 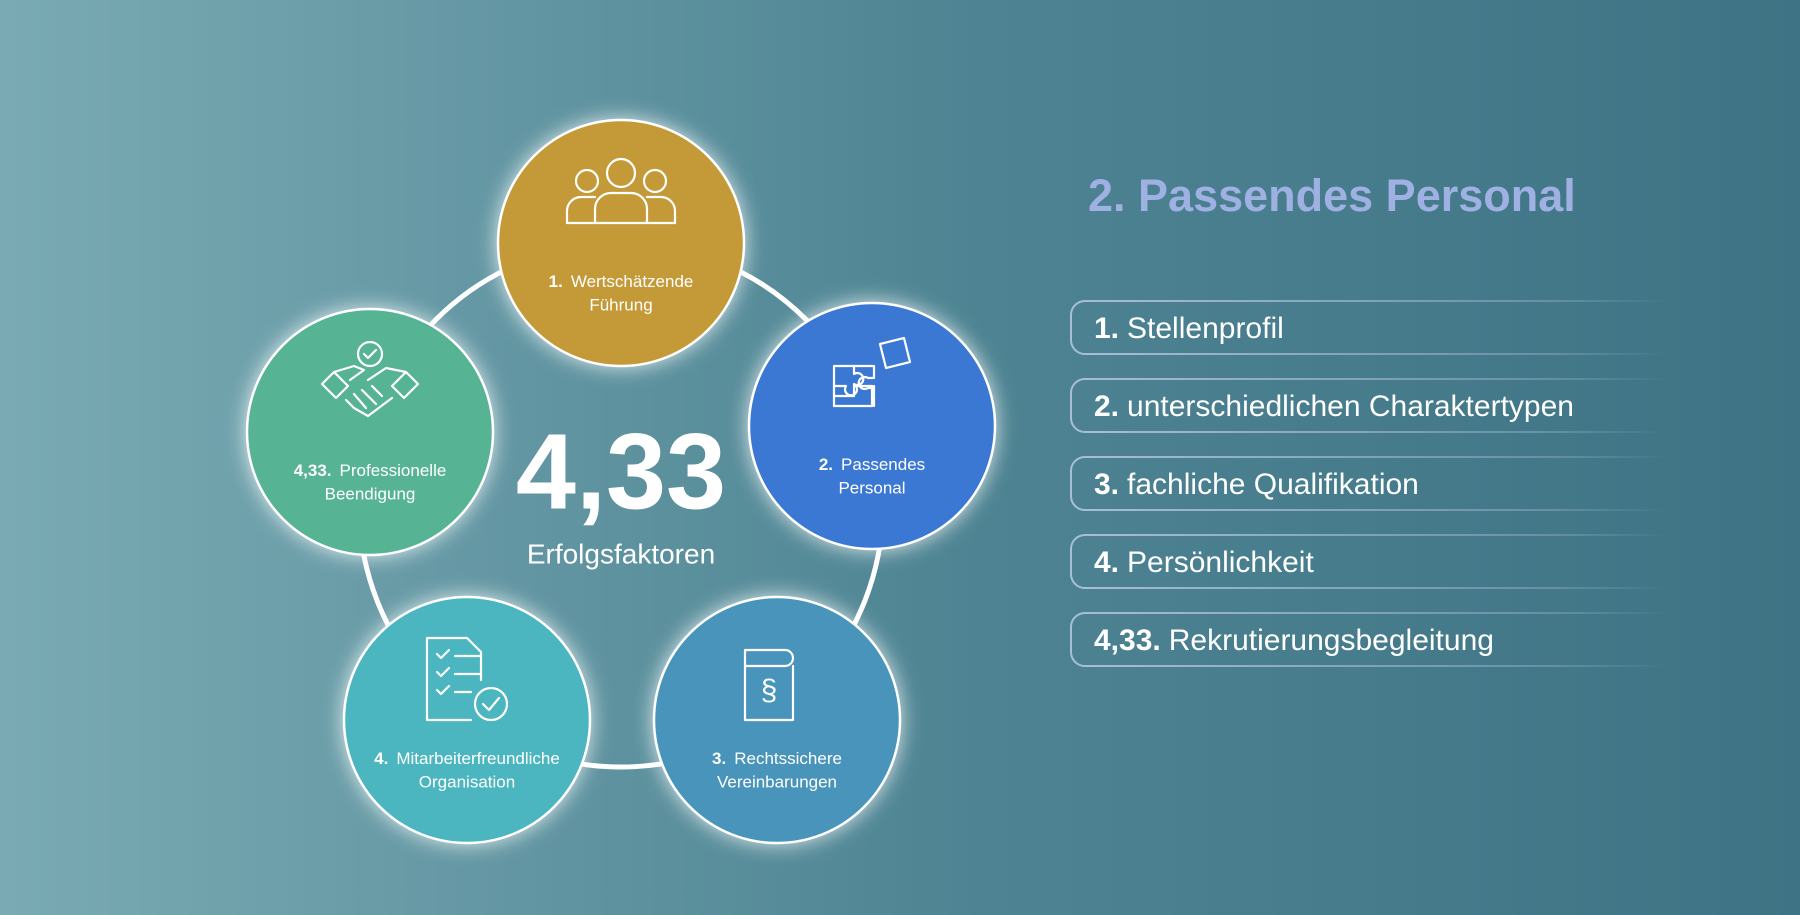 I want to click on item-label: Persönlichkeit, so click(x=1220, y=562).